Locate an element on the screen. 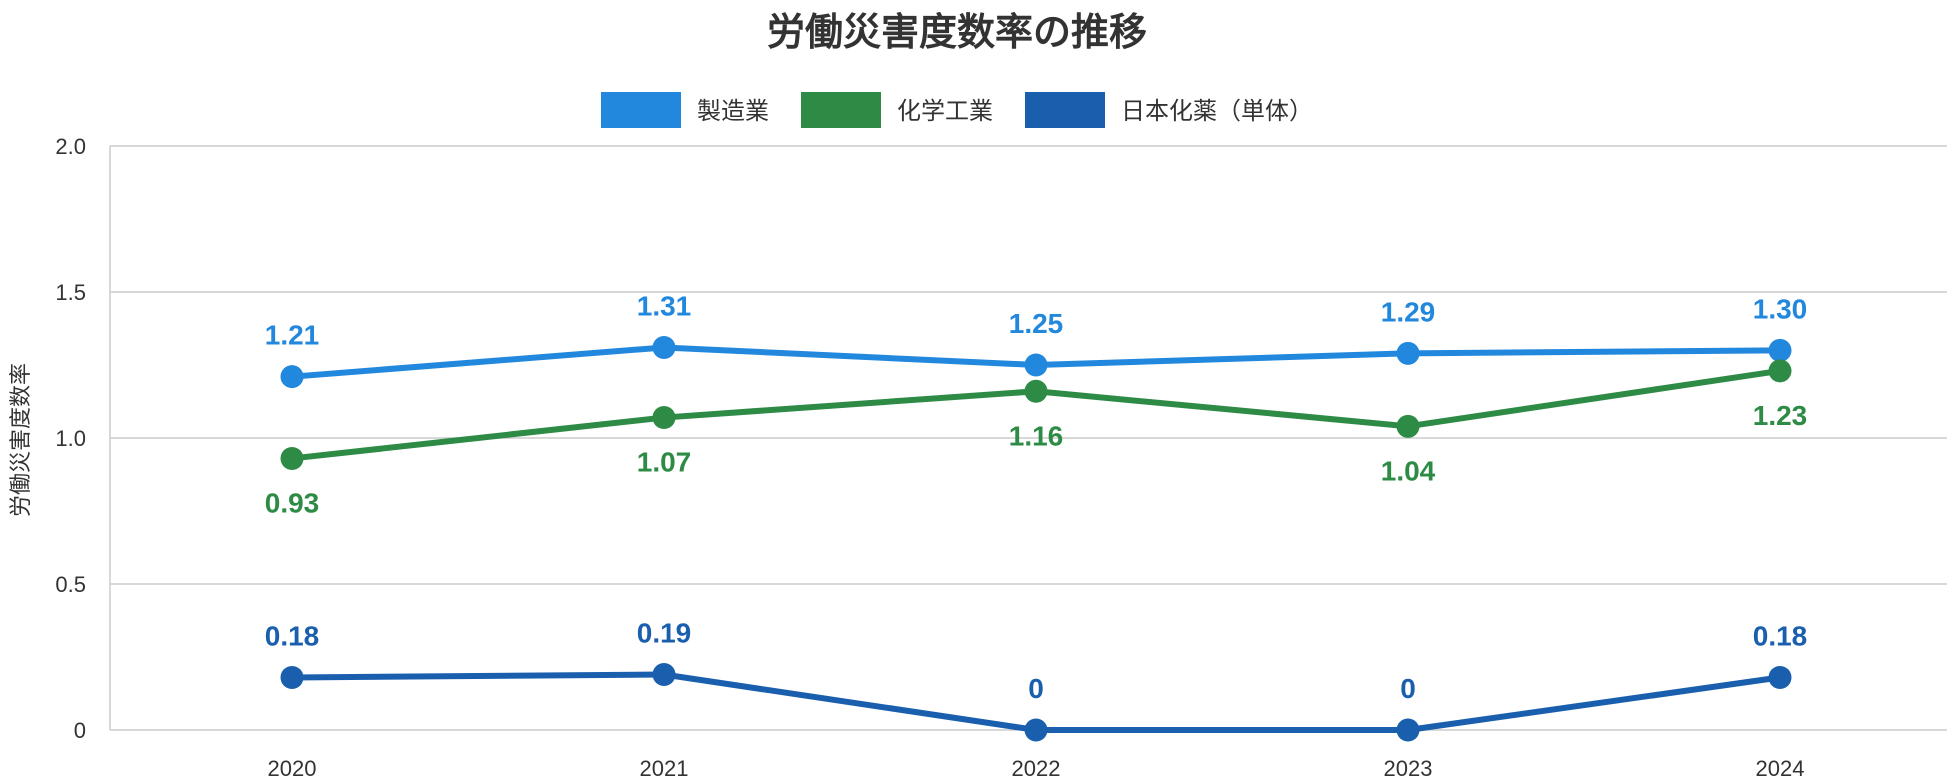  data-label: 1.23 is located at coordinates (1780, 415).